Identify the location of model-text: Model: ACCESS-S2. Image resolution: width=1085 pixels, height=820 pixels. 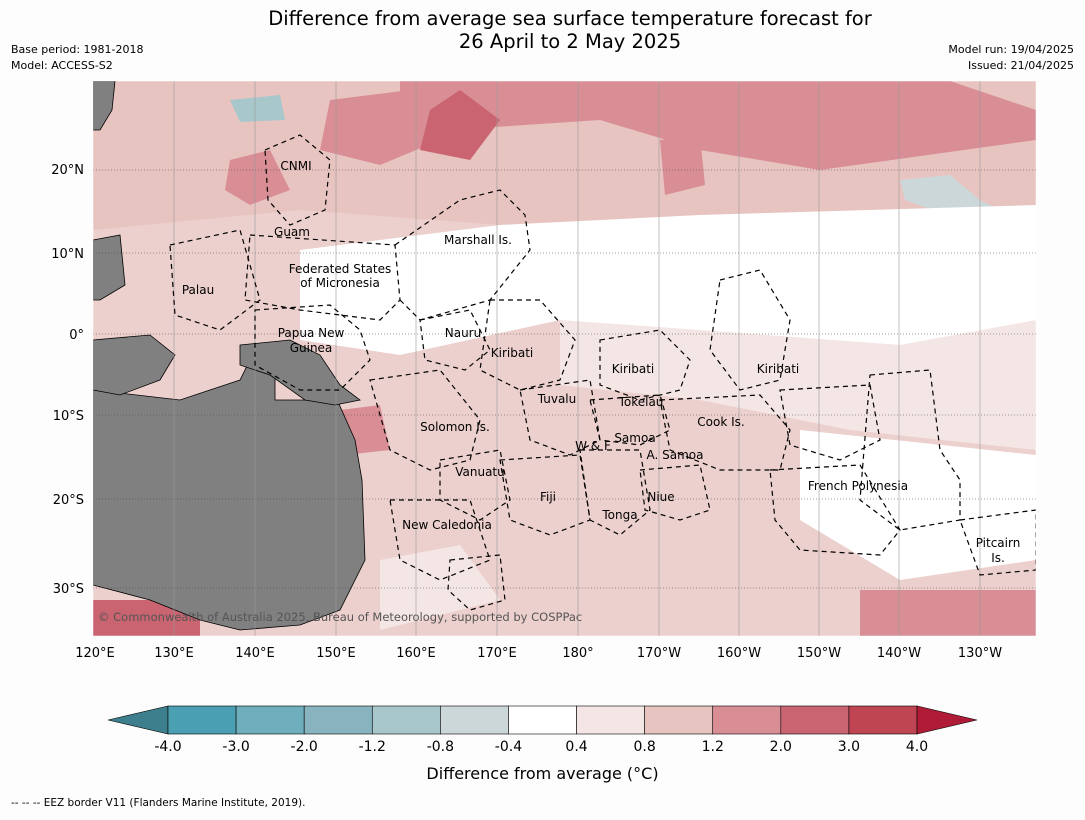
(62, 65).